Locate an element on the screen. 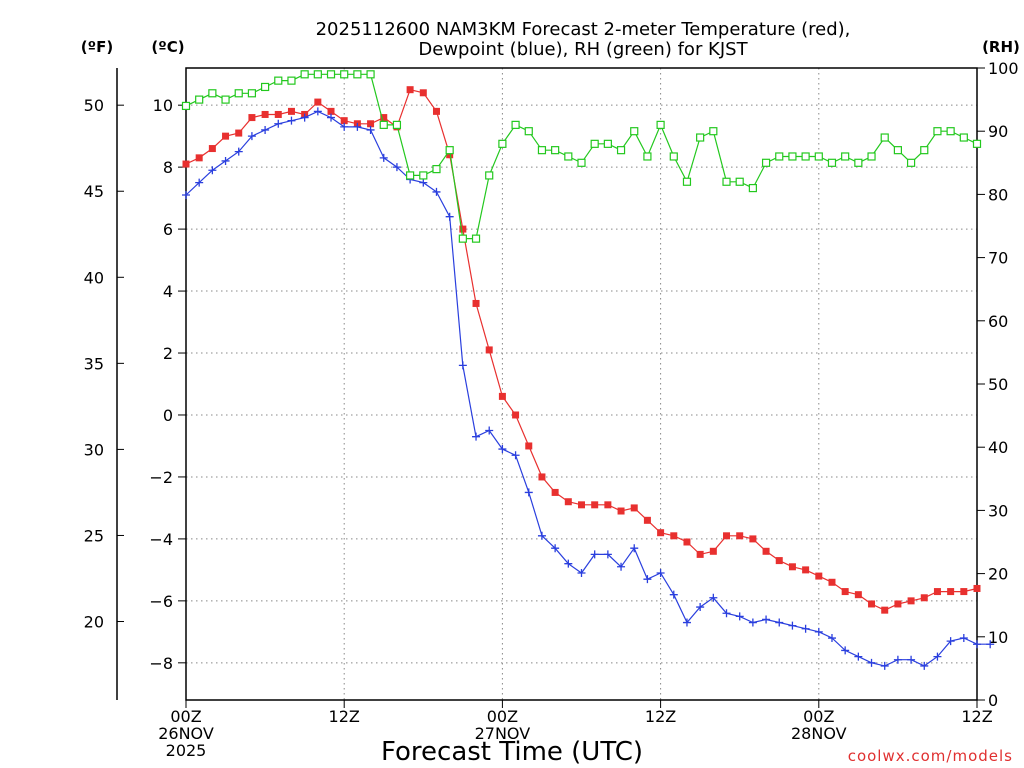 The width and height of the screenshot is (1024, 768). time-tick-label: 27NOV is located at coordinates (503, 733).